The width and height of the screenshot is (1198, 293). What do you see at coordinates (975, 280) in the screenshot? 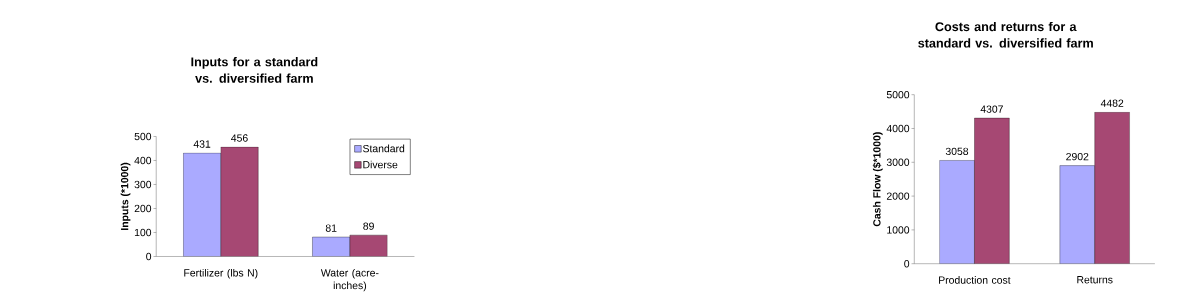
I see `x-tick-label: Production cost` at bounding box center [975, 280].